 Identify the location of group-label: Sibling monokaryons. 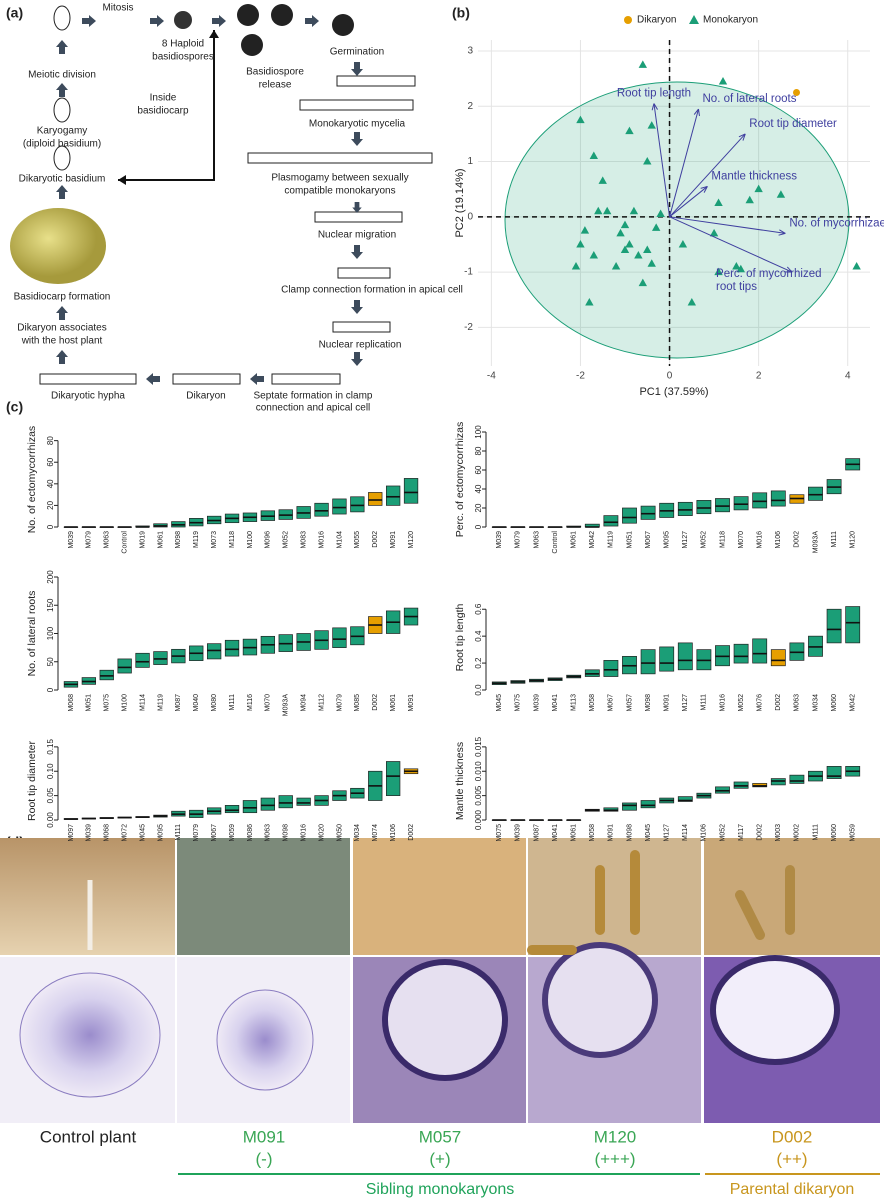
(440, 1189).